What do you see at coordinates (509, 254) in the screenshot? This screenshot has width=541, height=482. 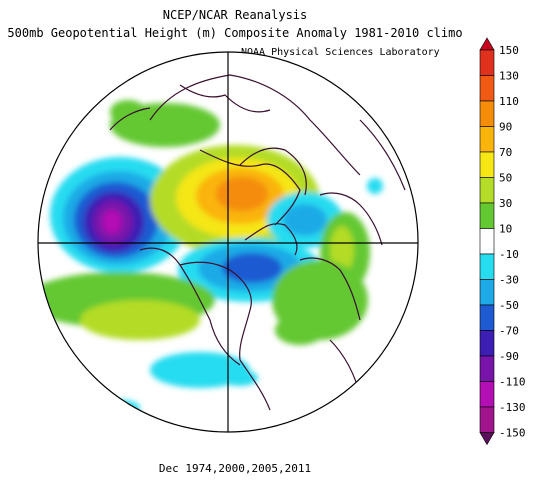 I see `colorbar-label: -10` at bounding box center [509, 254].